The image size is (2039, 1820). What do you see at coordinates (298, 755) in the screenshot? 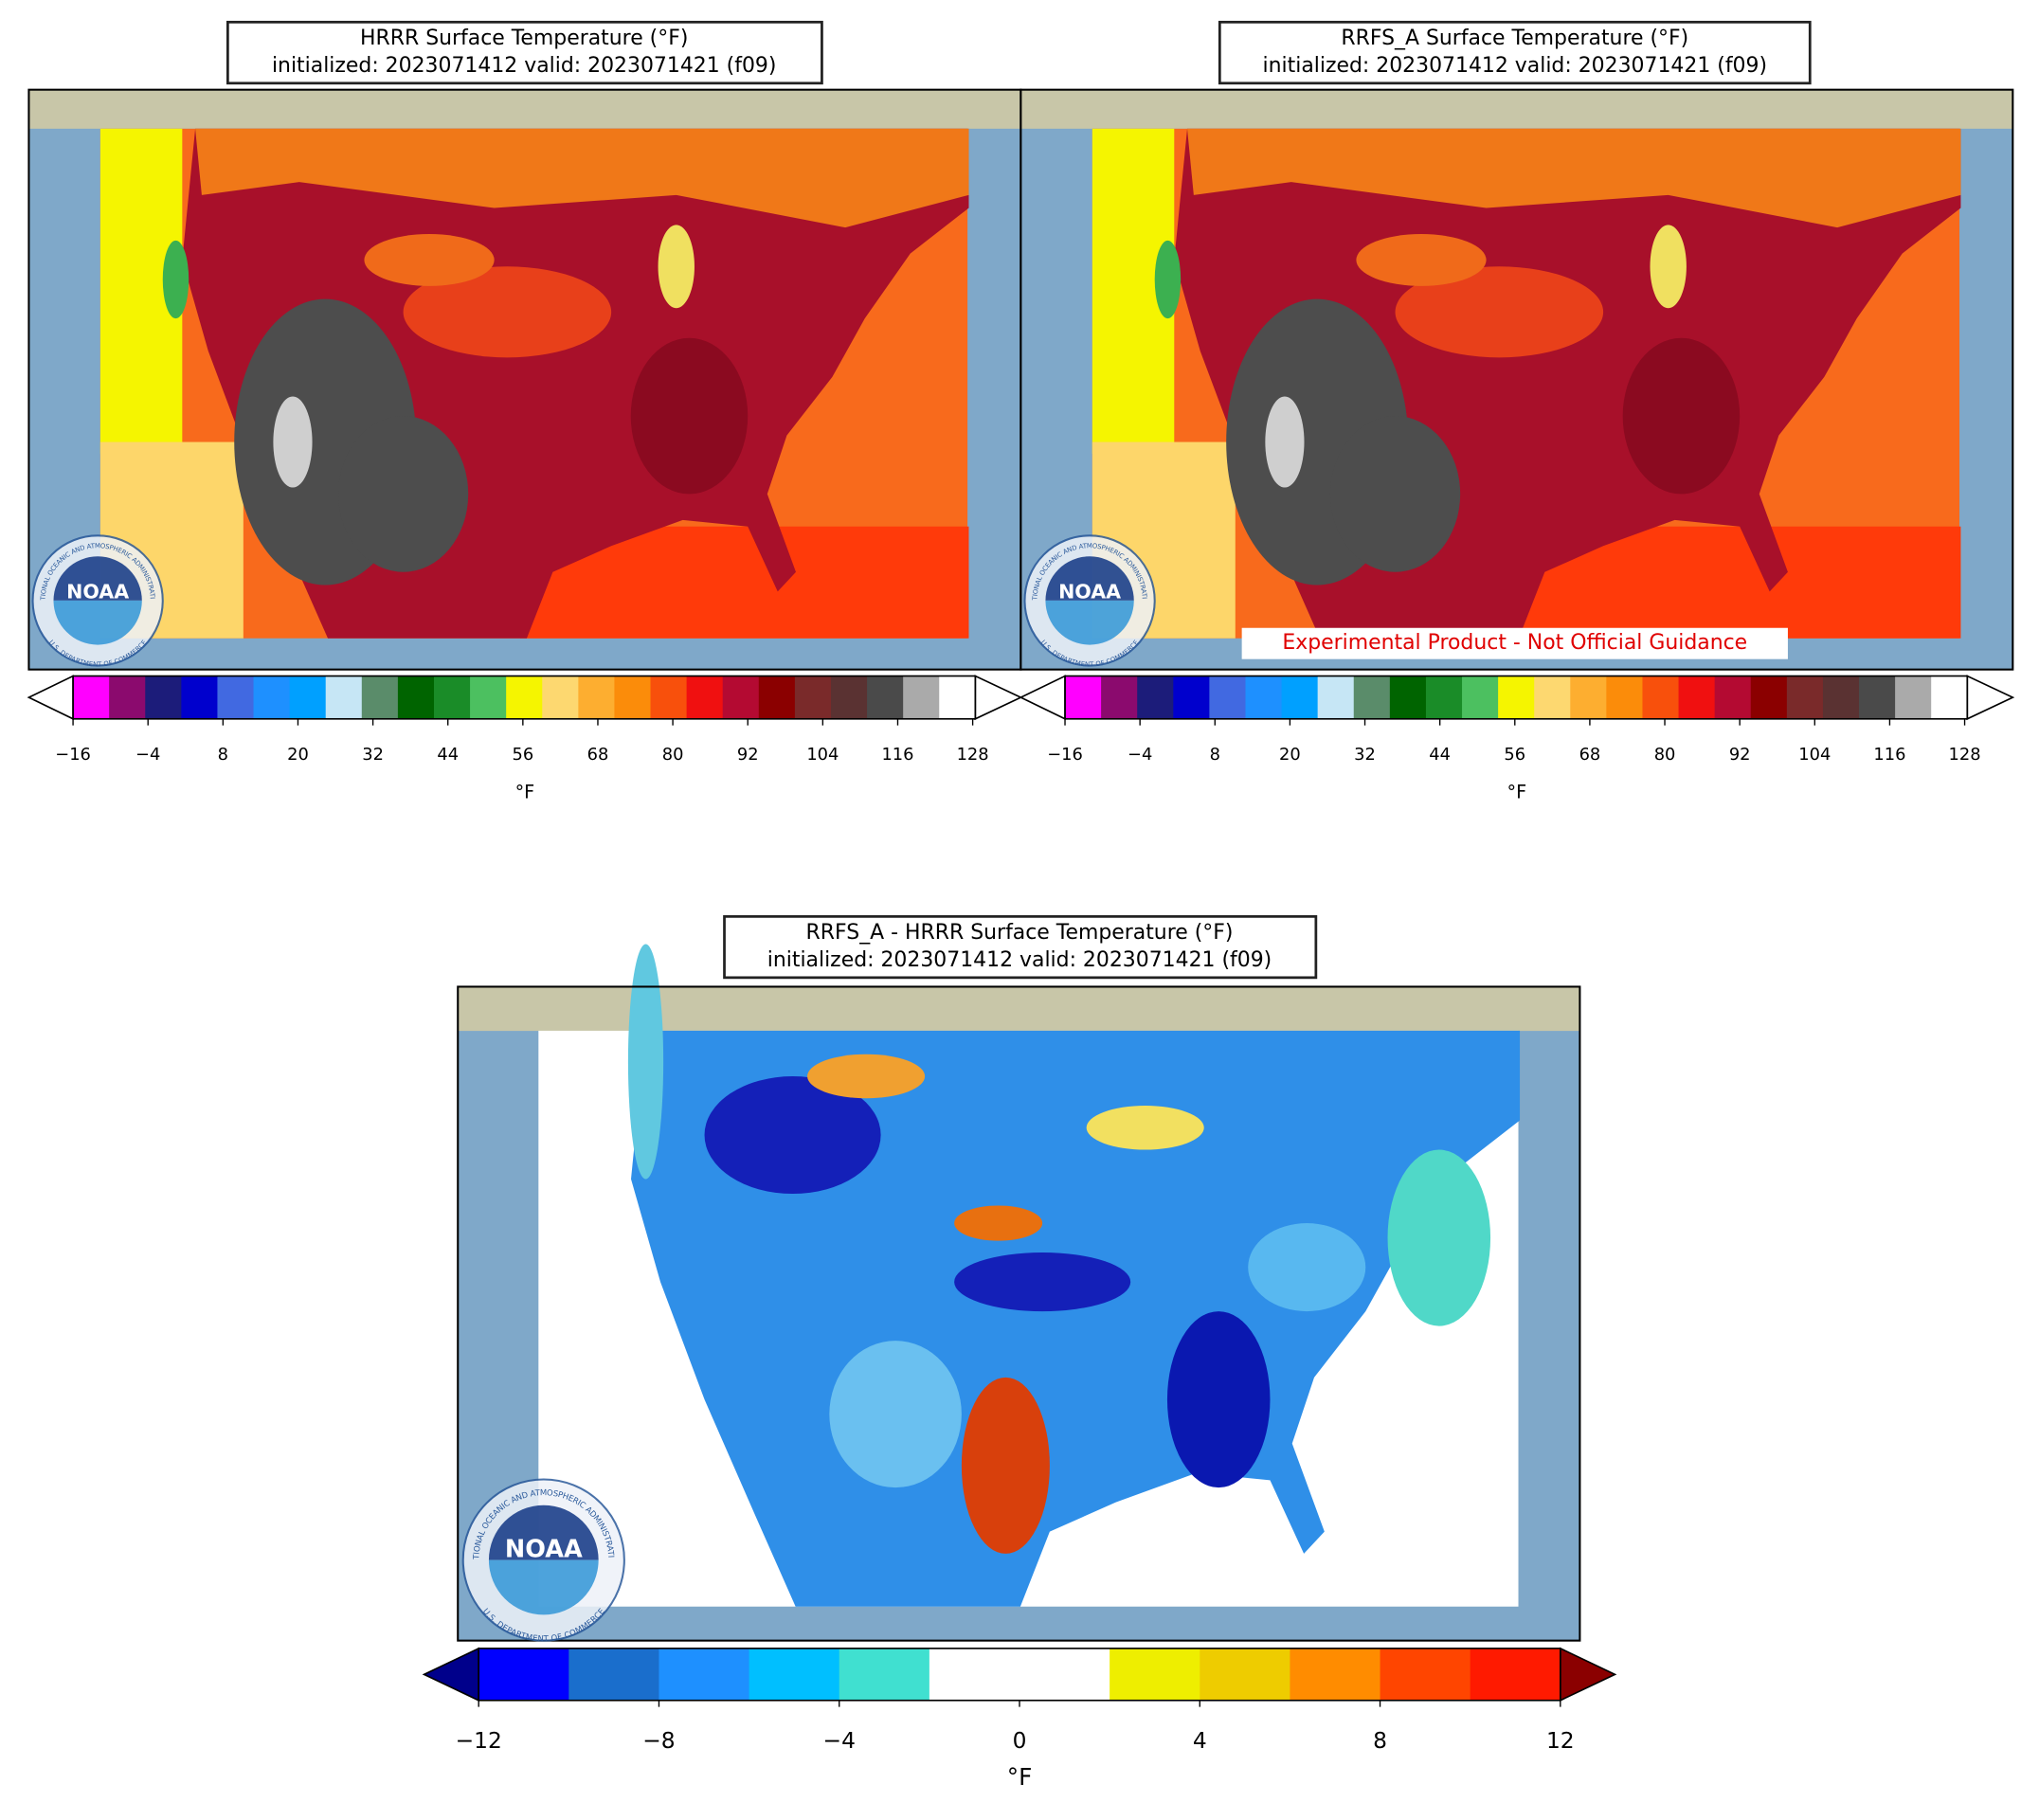
I see `colorbar-tick-label: 20` at bounding box center [298, 755].